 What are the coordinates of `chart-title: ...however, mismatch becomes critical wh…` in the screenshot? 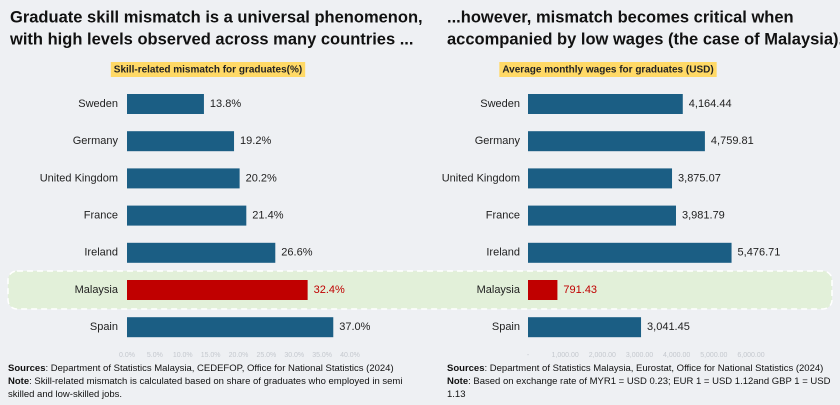 It's located at (620, 17).